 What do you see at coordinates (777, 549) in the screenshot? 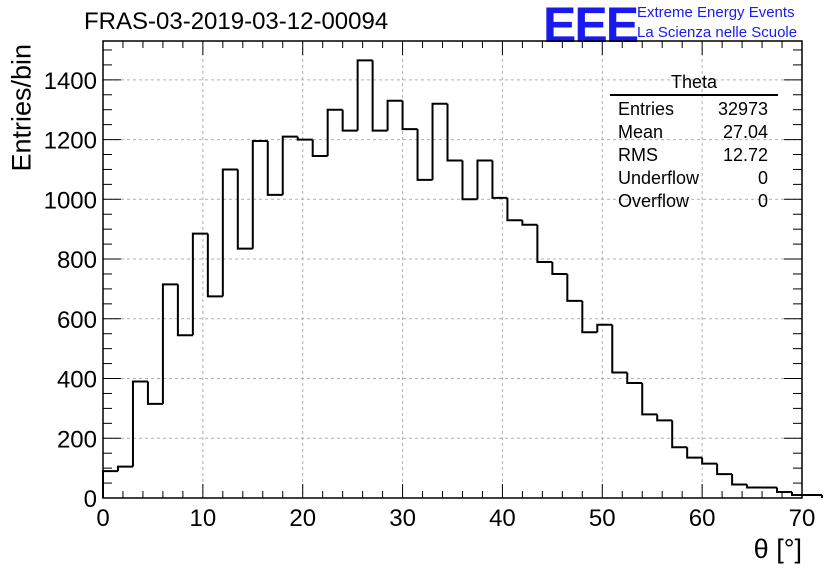
I see `x-axis-label: θ [°]` at bounding box center [777, 549].